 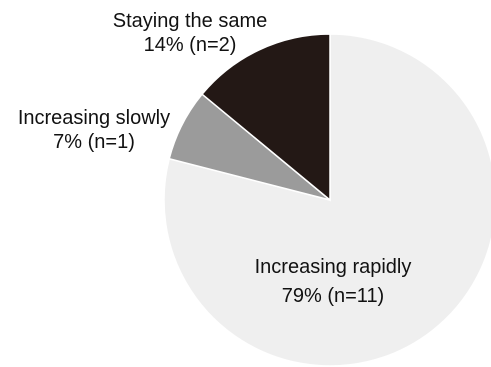 I want to click on pie-slice-staying-the-same, so click(x=266, y=117).